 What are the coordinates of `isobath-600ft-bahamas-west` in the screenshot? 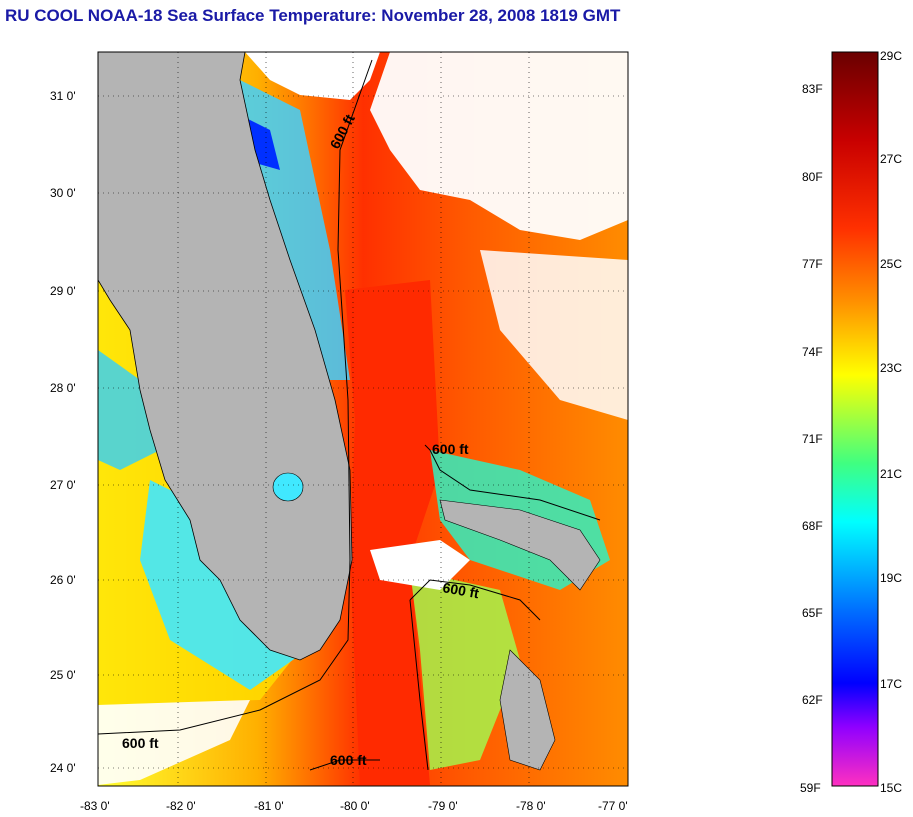 It's located at (475, 600).